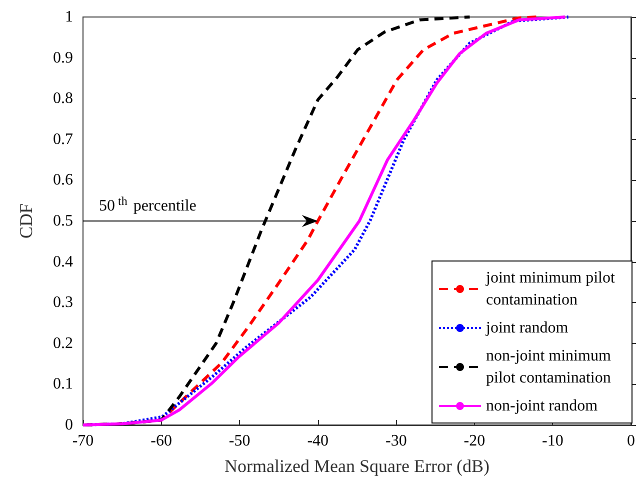 The height and width of the screenshot is (491, 638). I want to click on y-tick-label: 0.4, so click(63, 261).